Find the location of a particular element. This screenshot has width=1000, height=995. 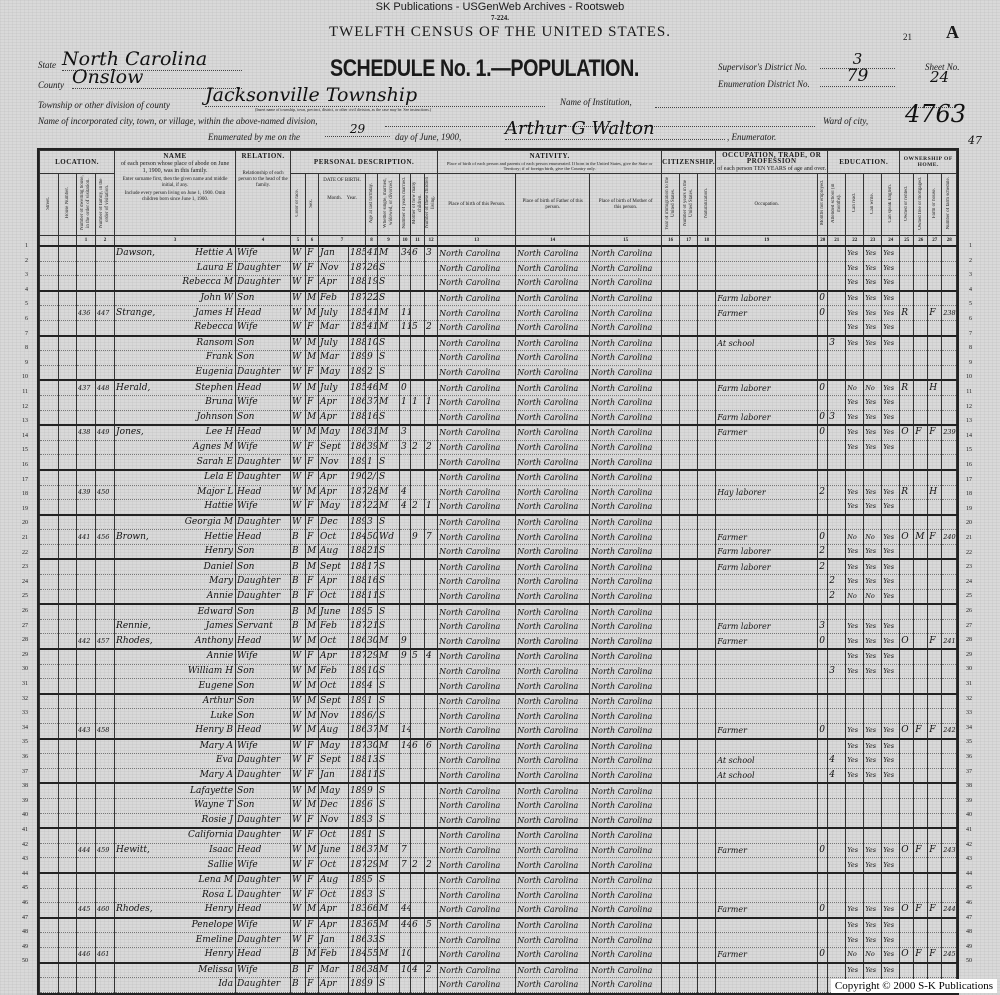

cell-years-married: 44 is located at coordinates (405, 925).